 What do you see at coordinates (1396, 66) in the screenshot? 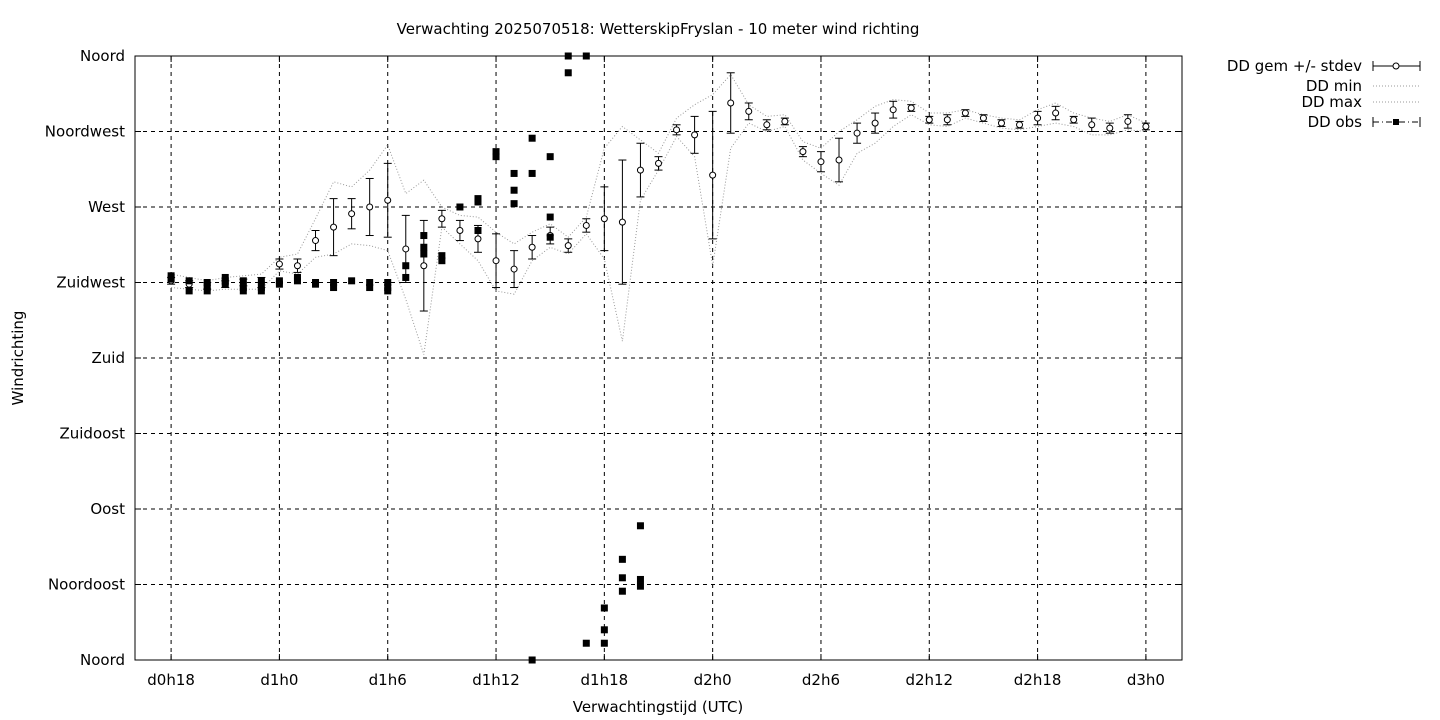
I see `legend-symbol-dd-gem` at bounding box center [1396, 66].